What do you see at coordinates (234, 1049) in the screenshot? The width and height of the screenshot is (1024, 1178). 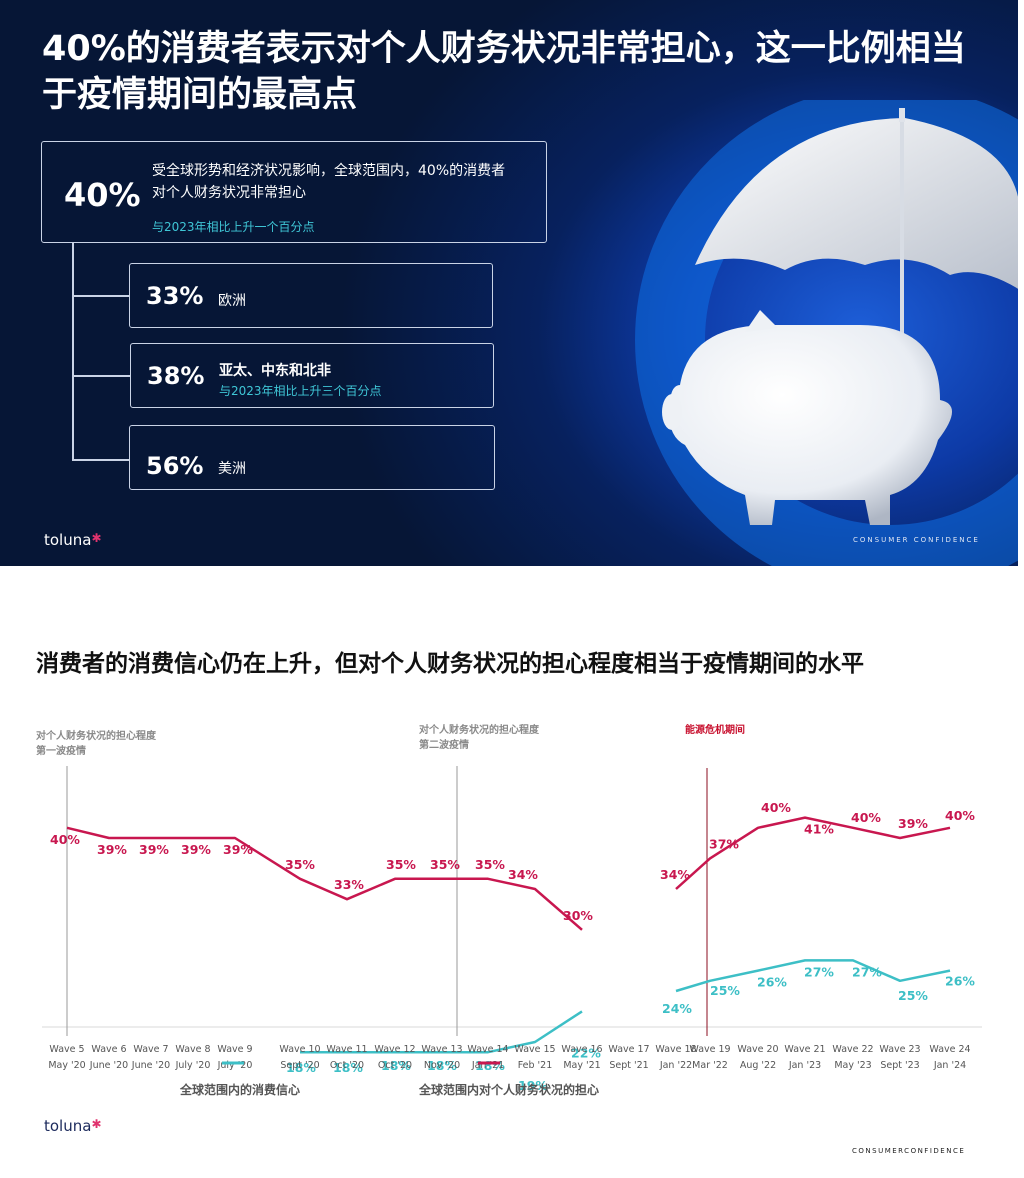 I see `x-tick-wave: Wave 9` at bounding box center [234, 1049].